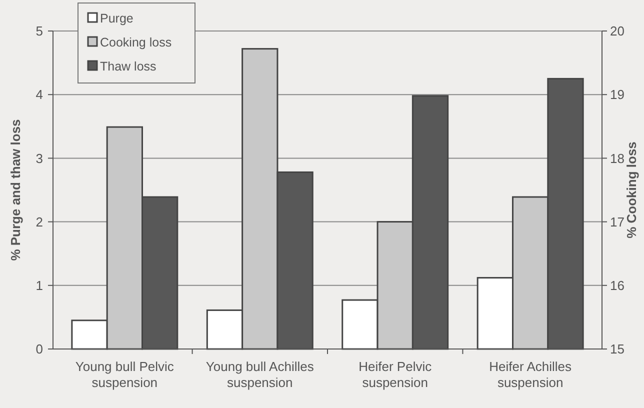  What do you see at coordinates (530, 374) in the screenshot?
I see `x-tick-label: Heifer Achilles suspension` at bounding box center [530, 374].